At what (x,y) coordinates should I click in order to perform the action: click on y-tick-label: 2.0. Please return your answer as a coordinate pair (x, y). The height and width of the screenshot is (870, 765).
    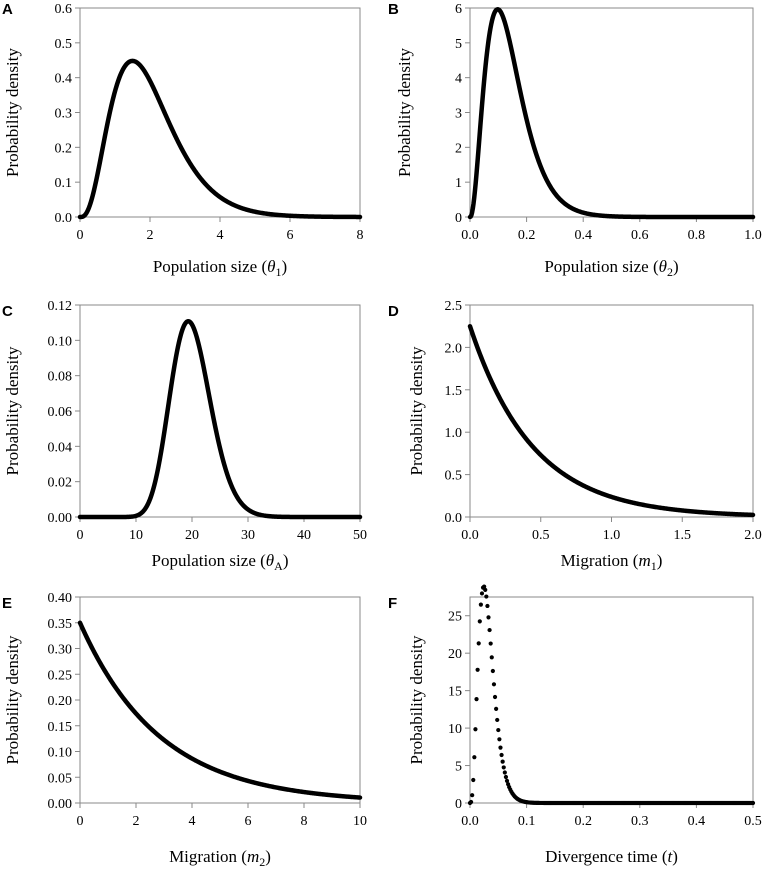
    Looking at the image, I should click on (454, 348).